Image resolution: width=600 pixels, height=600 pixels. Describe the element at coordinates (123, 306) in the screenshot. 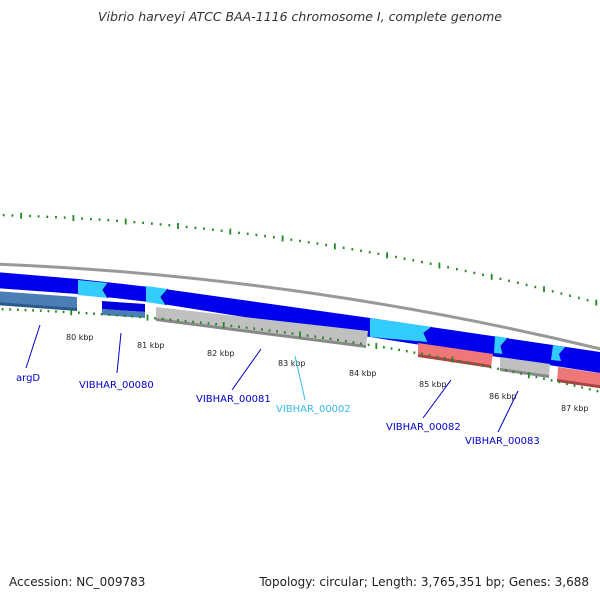

I see `feature-vibhar-00080-top` at that location.